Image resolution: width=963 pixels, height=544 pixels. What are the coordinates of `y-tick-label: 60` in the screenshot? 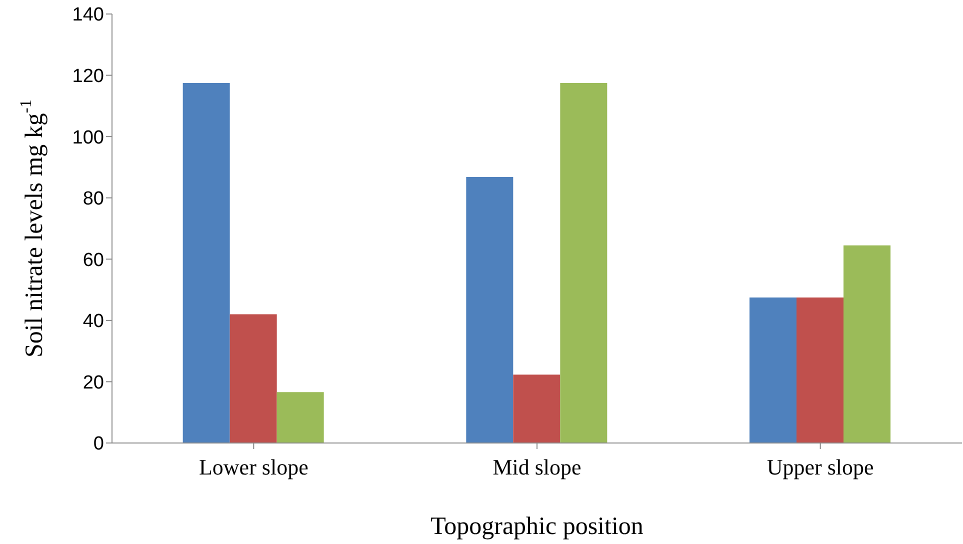 It's located at (93, 260).